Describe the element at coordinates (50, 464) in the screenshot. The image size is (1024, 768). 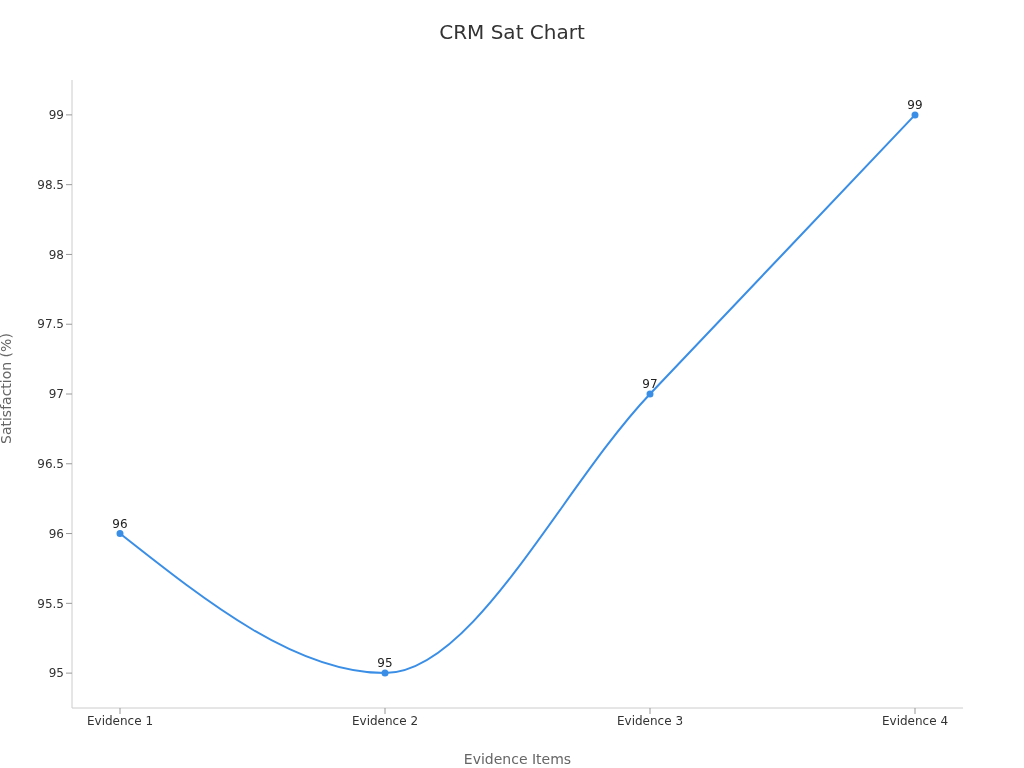
I see `y-tick-label: 96.5` at that location.